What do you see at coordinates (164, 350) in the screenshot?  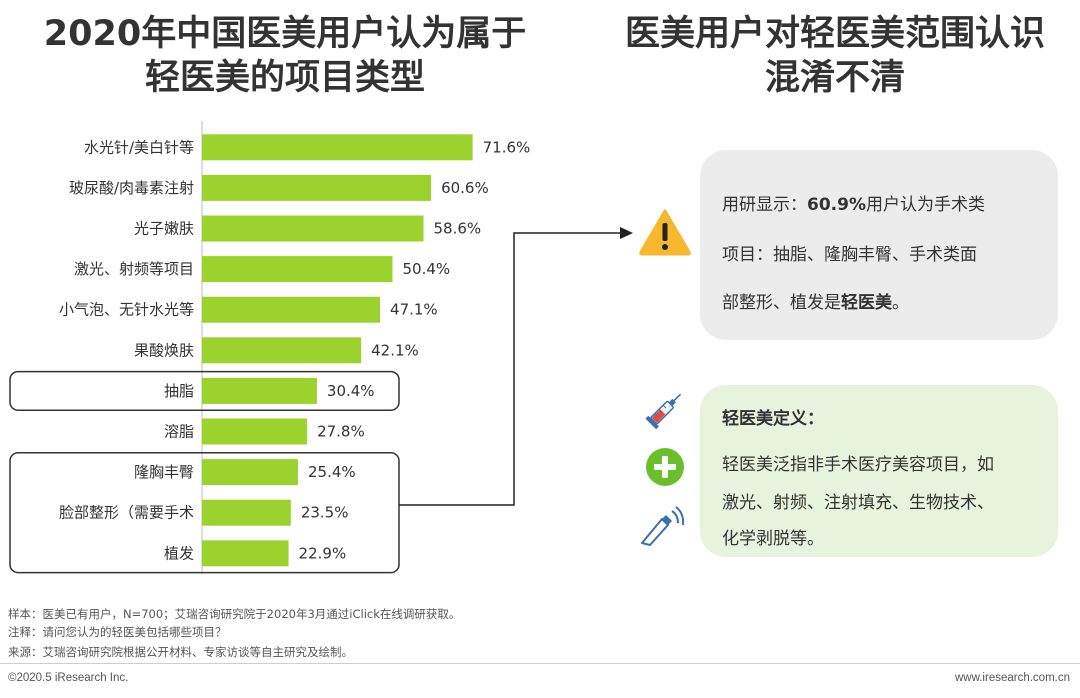 I see `category-label-5: 果酸焕肤` at bounding box center [164, 350].